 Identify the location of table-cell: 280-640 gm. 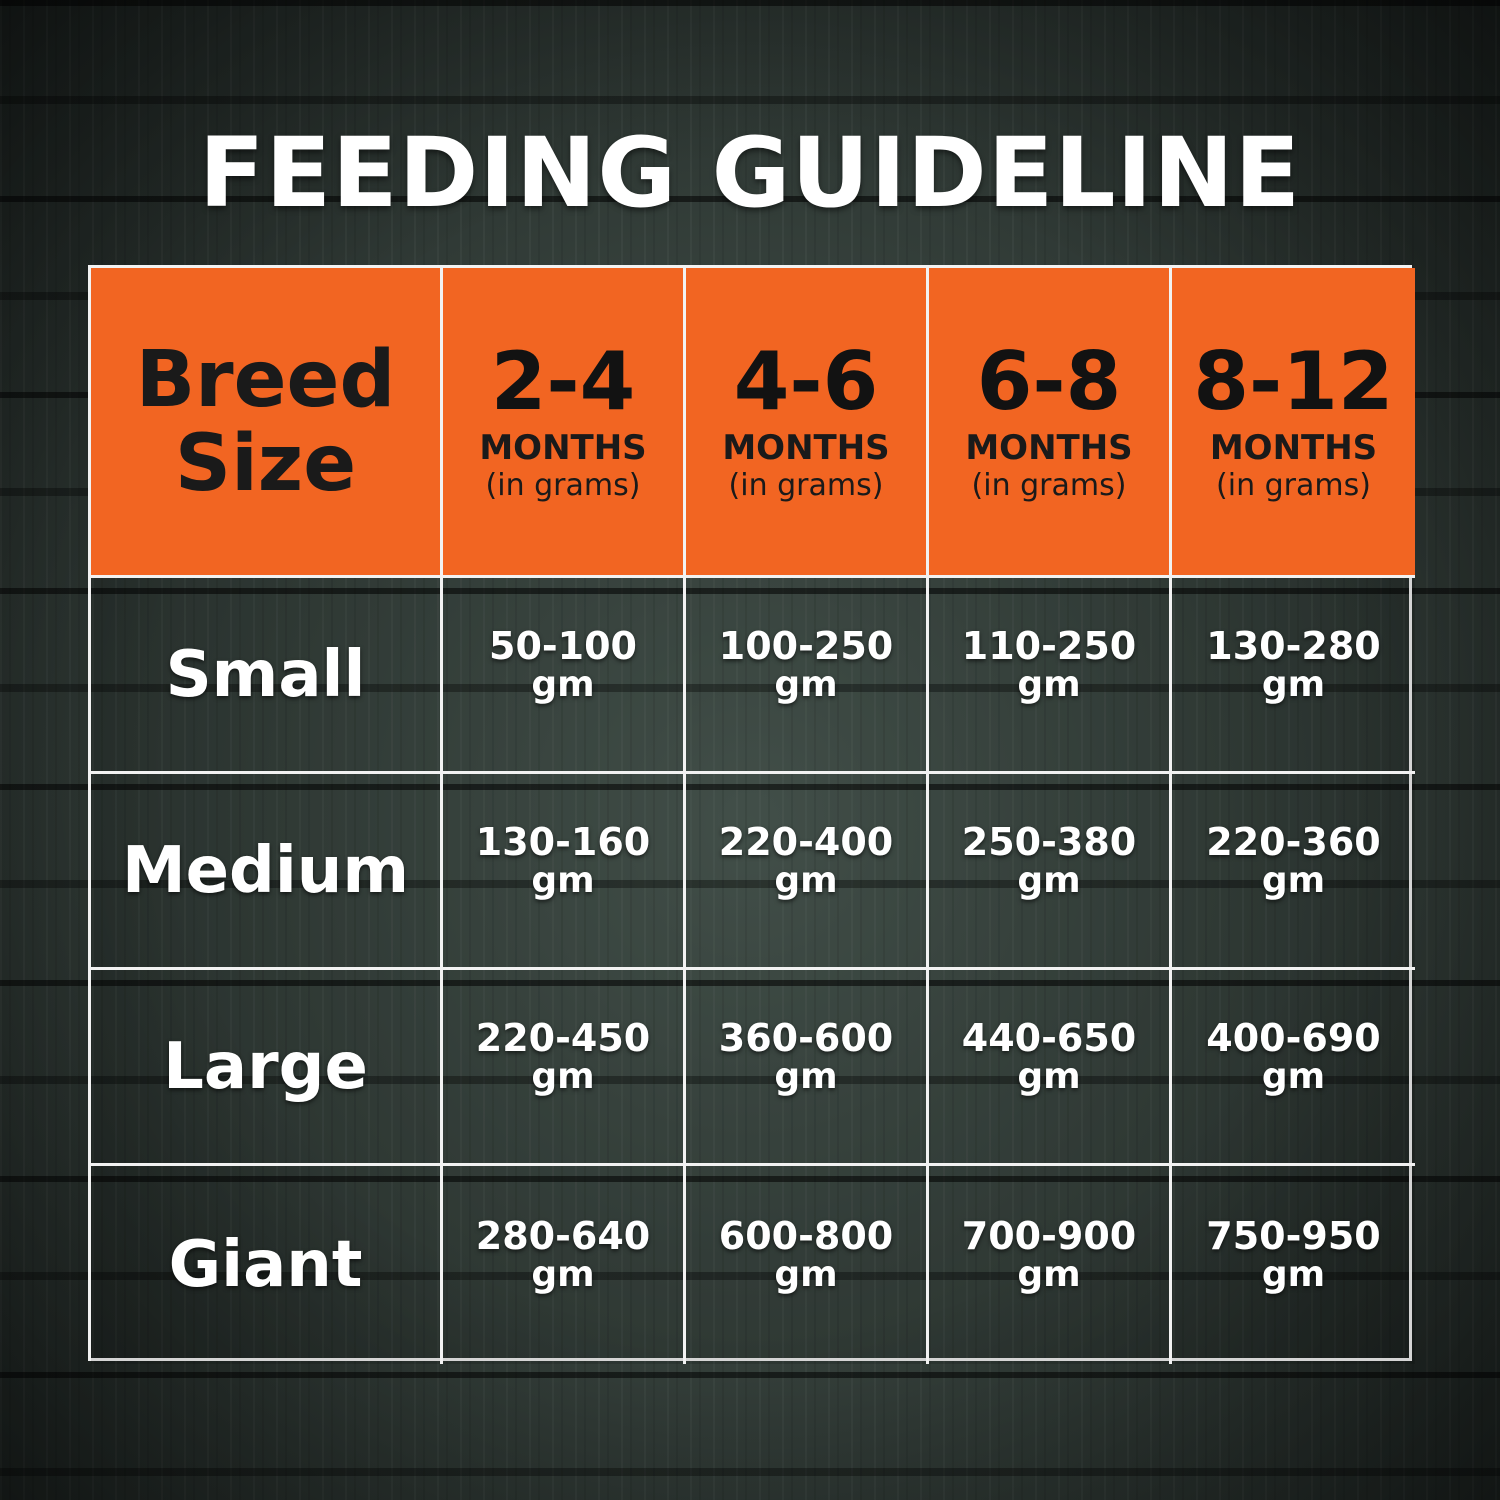
(564, 1265).